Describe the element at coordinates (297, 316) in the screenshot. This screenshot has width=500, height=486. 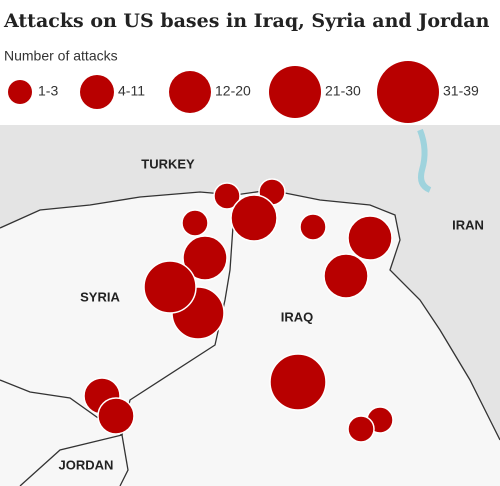
I see `country-label: IRAQ` at that location.